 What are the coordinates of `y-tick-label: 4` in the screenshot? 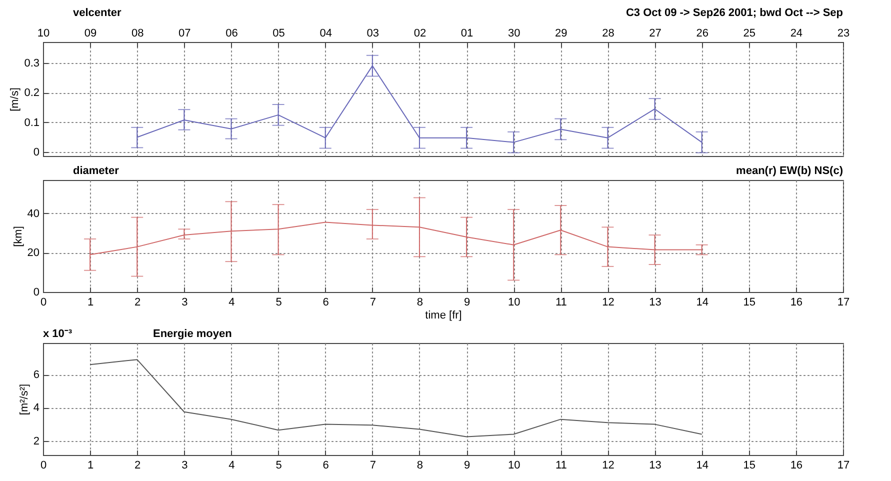 It's located at (36, 408).